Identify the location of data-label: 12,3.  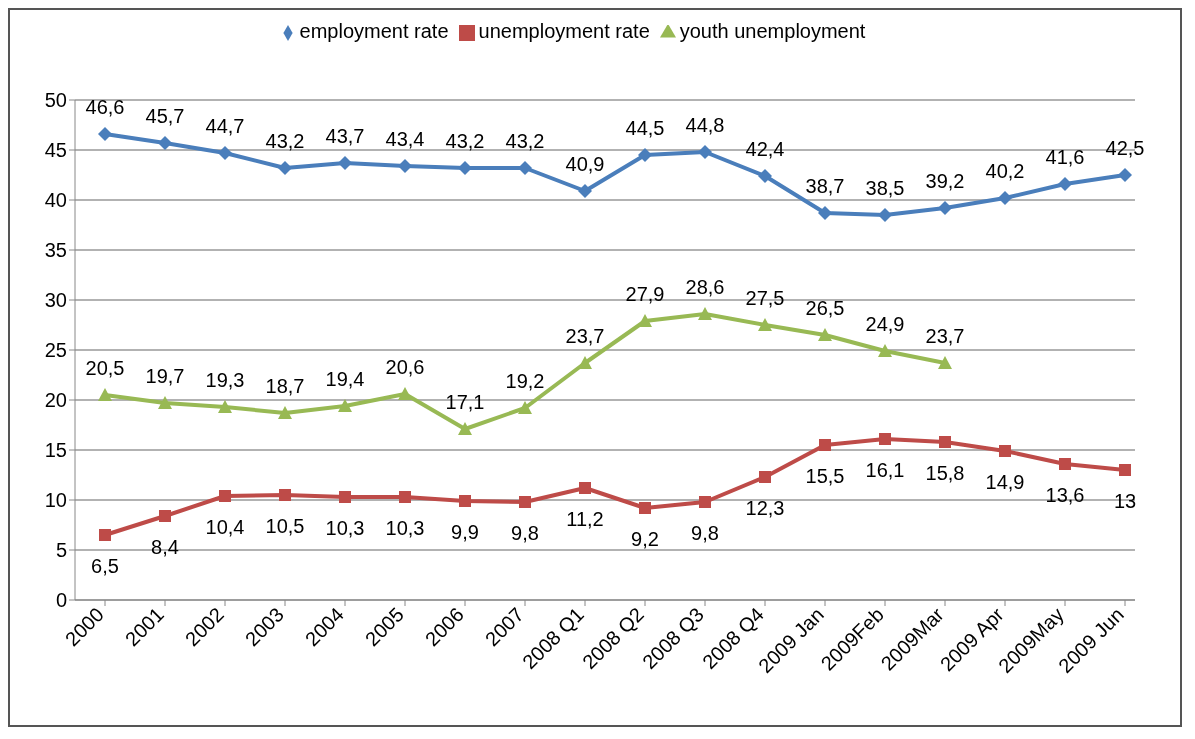
(765, 508).